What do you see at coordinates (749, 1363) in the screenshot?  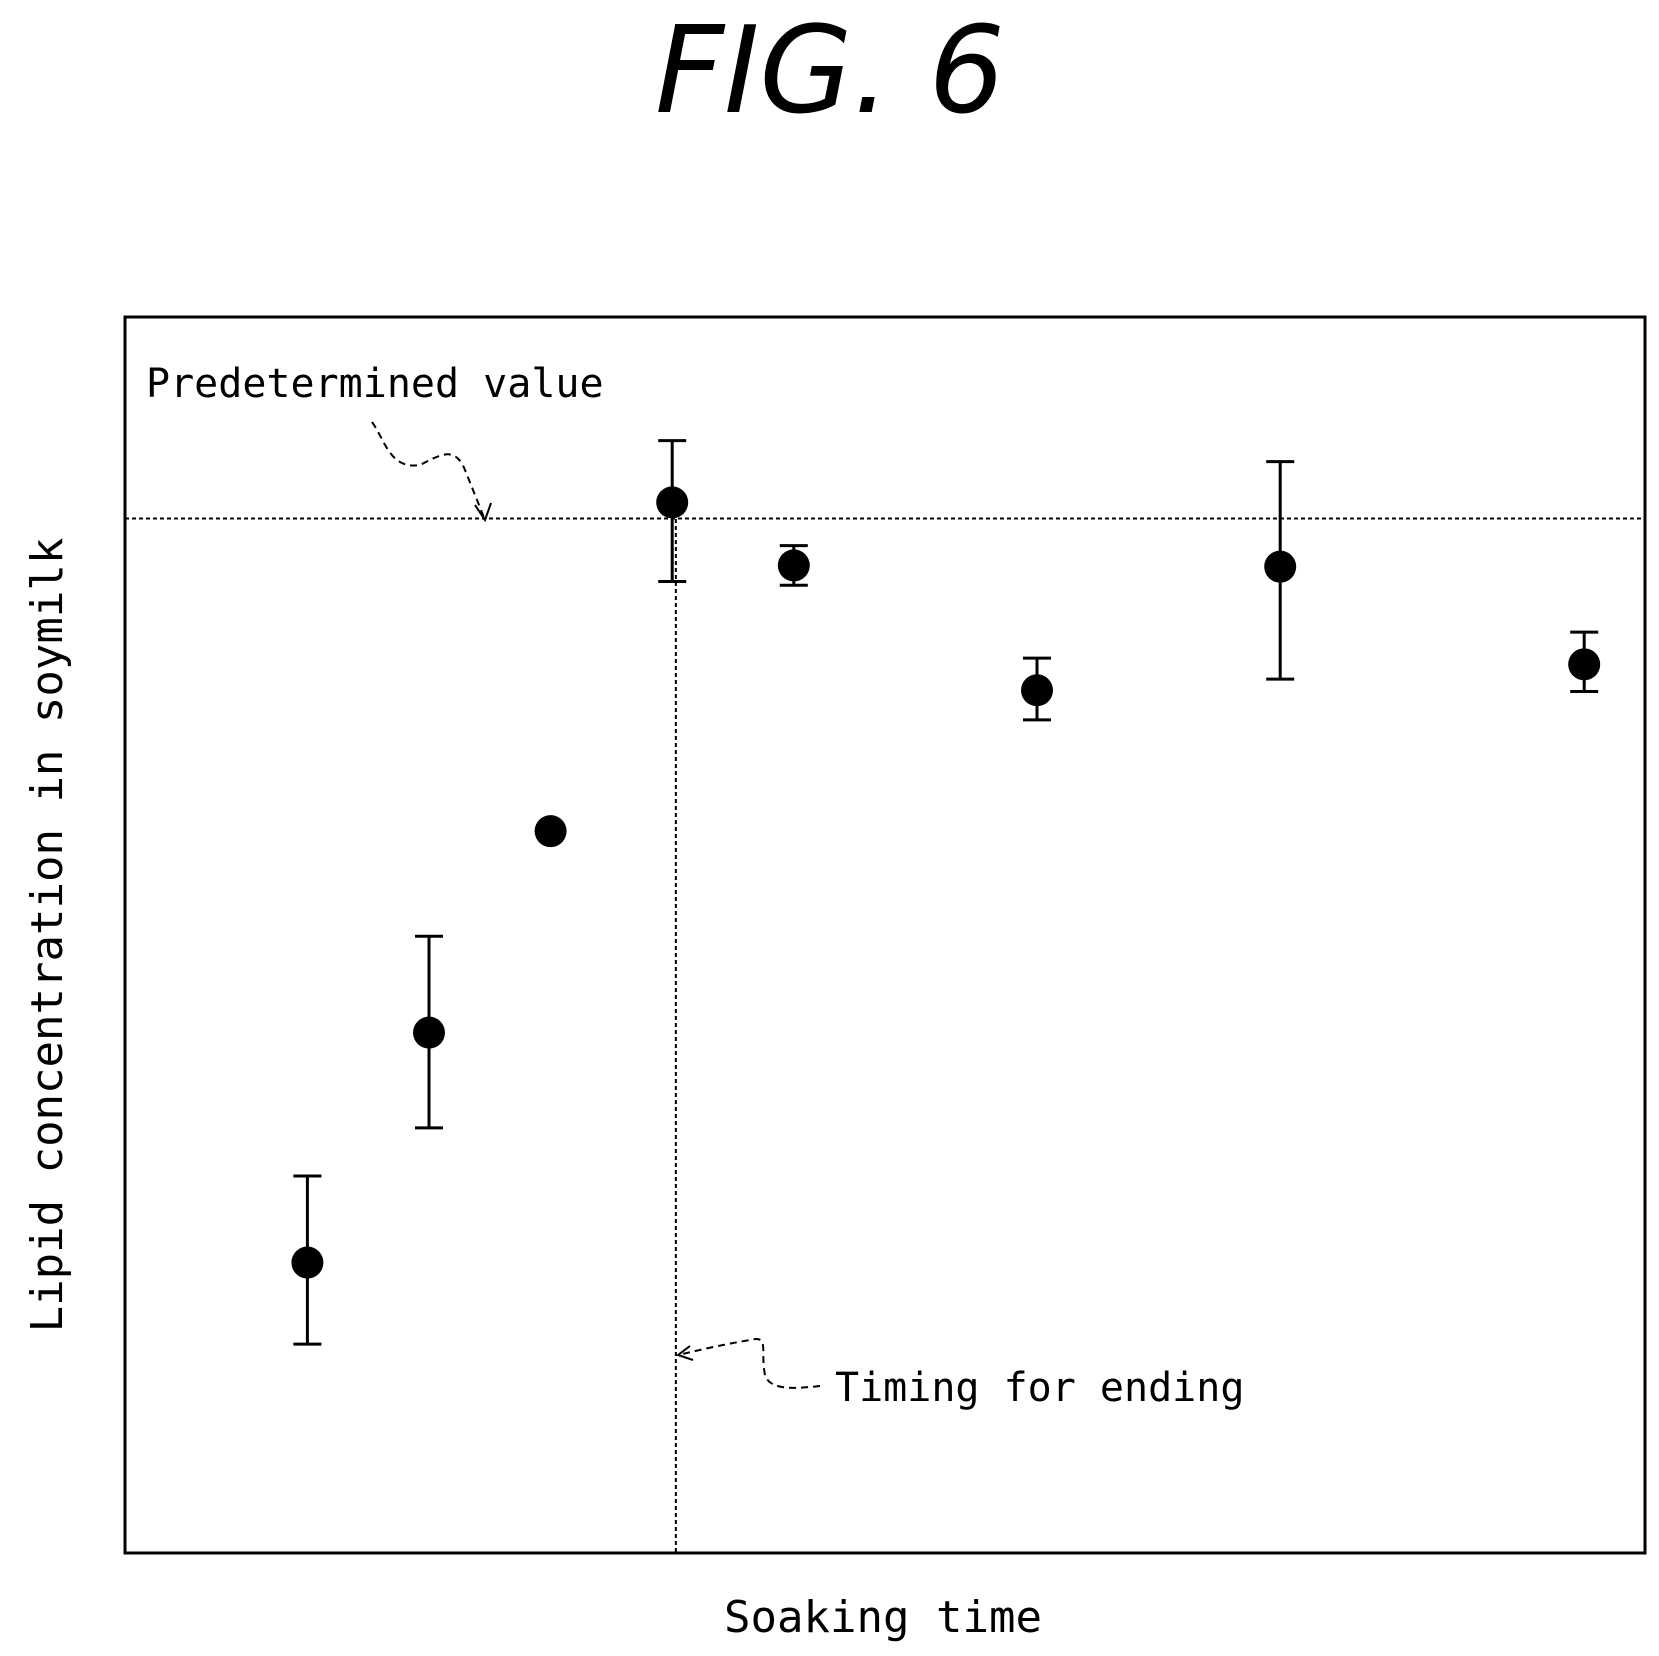 I see `timing-for-ending-pointer` at bounding box center [749, 1363].